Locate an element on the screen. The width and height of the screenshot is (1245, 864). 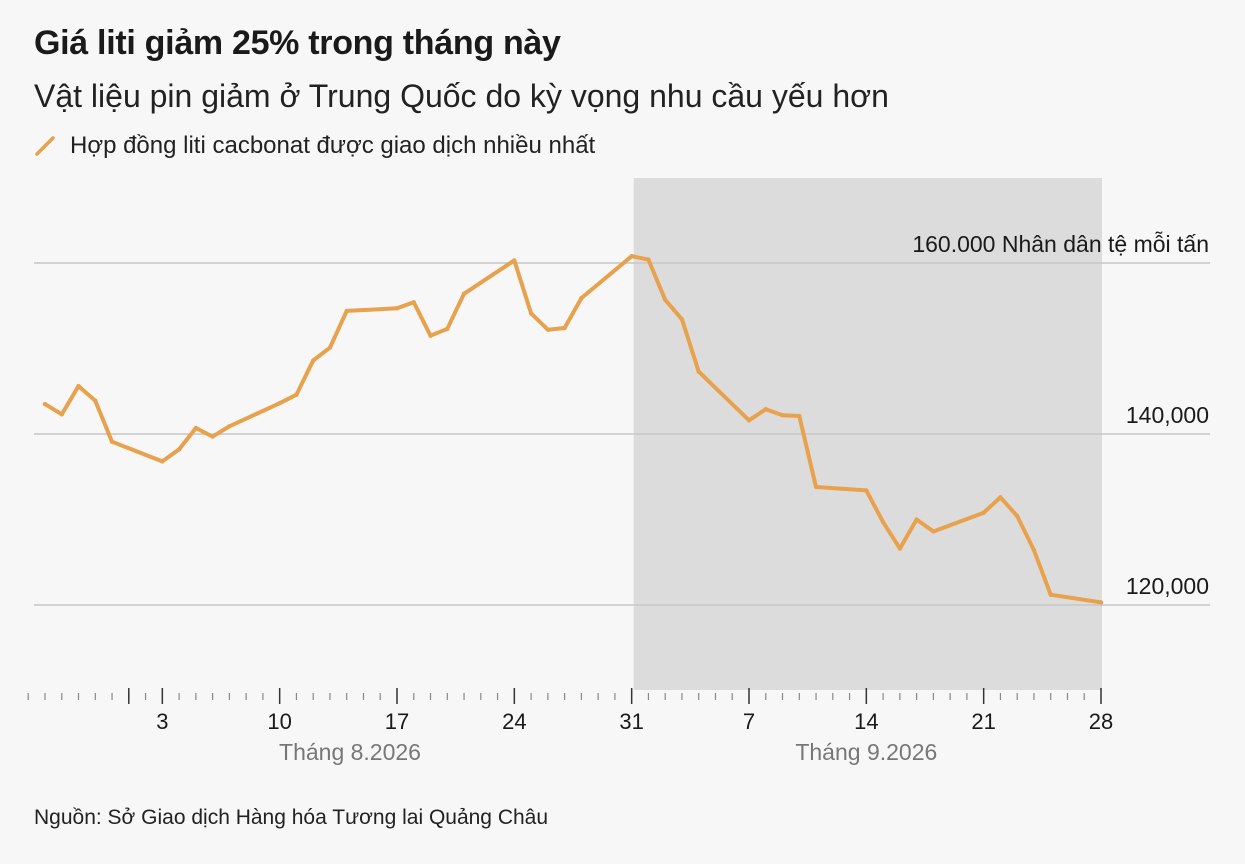
x-tick-label: 24 is located at coordinates (514, 721).